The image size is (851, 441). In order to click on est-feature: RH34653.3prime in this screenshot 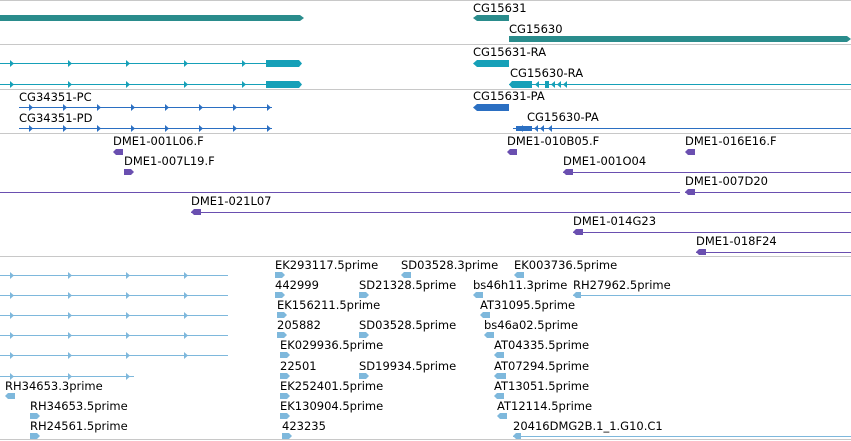, I will do `click(54, 389)`.